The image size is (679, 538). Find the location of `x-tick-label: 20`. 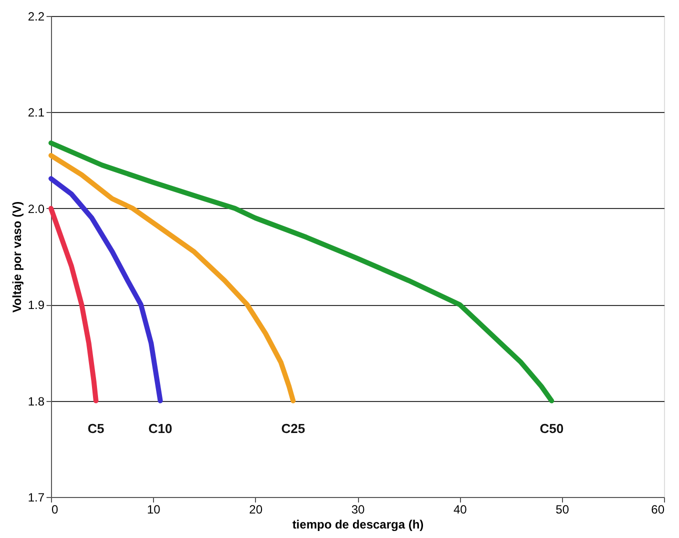

x-tick-label: 20 is located at coordinates (256, 509).